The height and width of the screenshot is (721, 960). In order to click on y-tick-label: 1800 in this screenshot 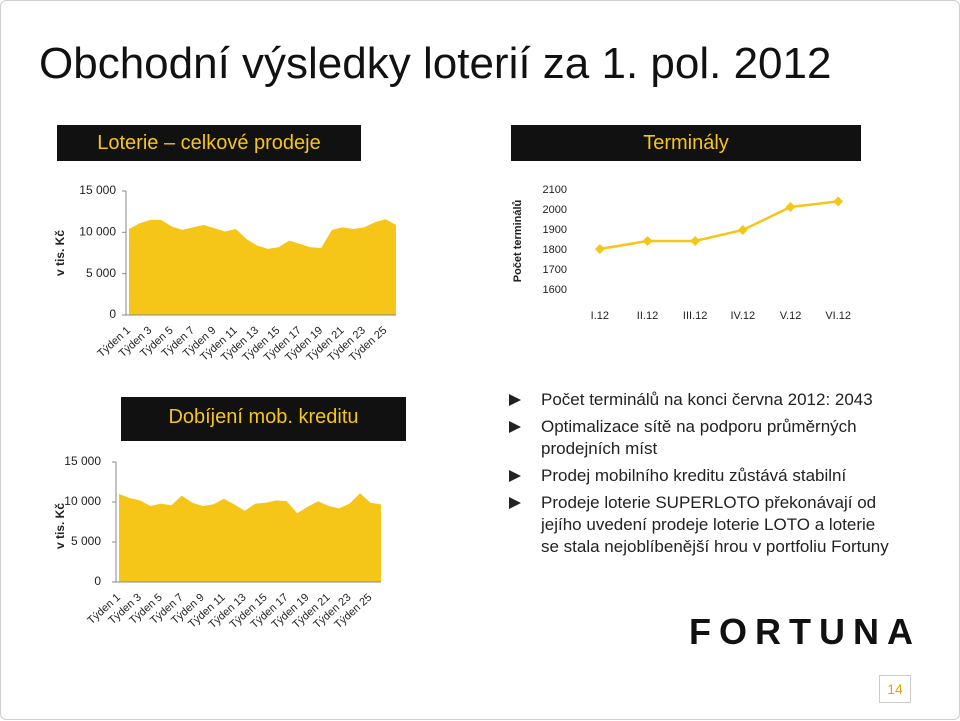, I will do `click(555, 250)`.